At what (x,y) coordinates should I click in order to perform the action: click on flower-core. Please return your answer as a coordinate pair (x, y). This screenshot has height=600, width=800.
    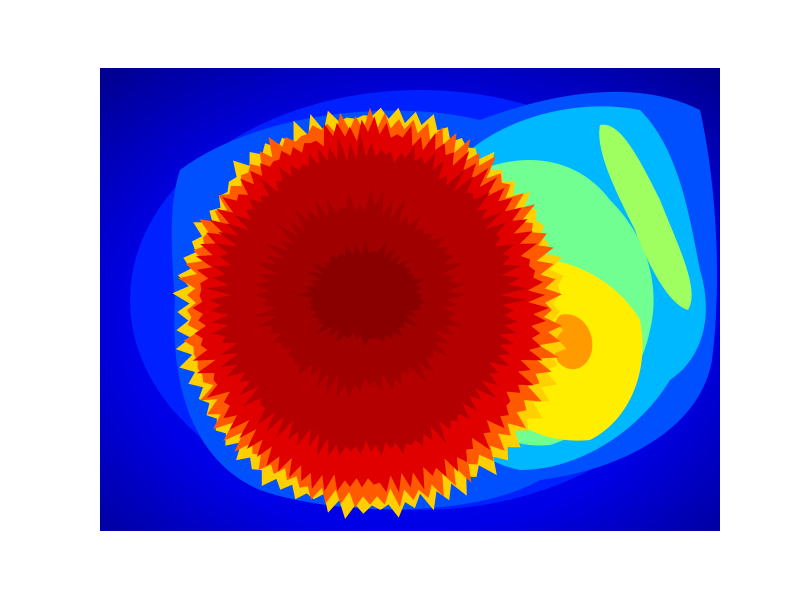
    Looking at the image, I should click on (360, 293).